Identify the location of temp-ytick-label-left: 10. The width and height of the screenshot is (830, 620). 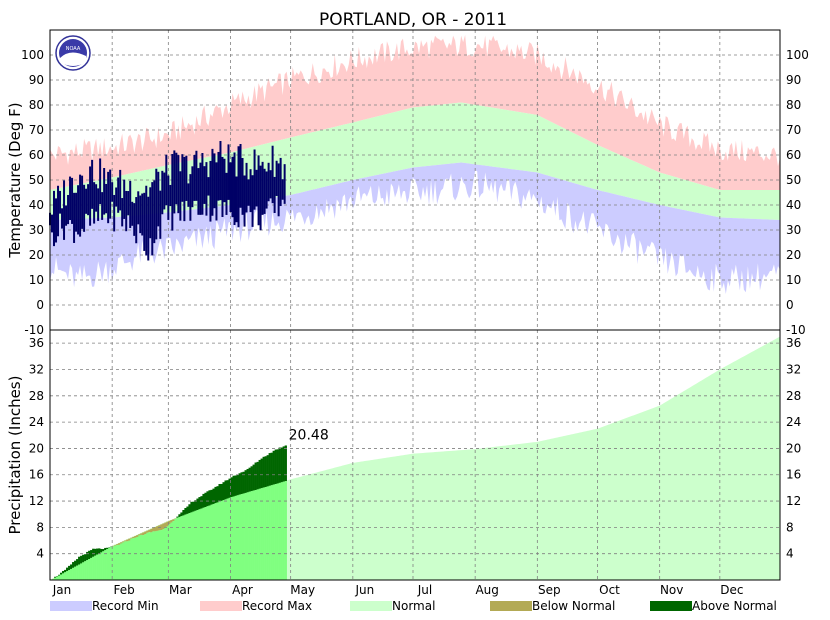
(36, 280).